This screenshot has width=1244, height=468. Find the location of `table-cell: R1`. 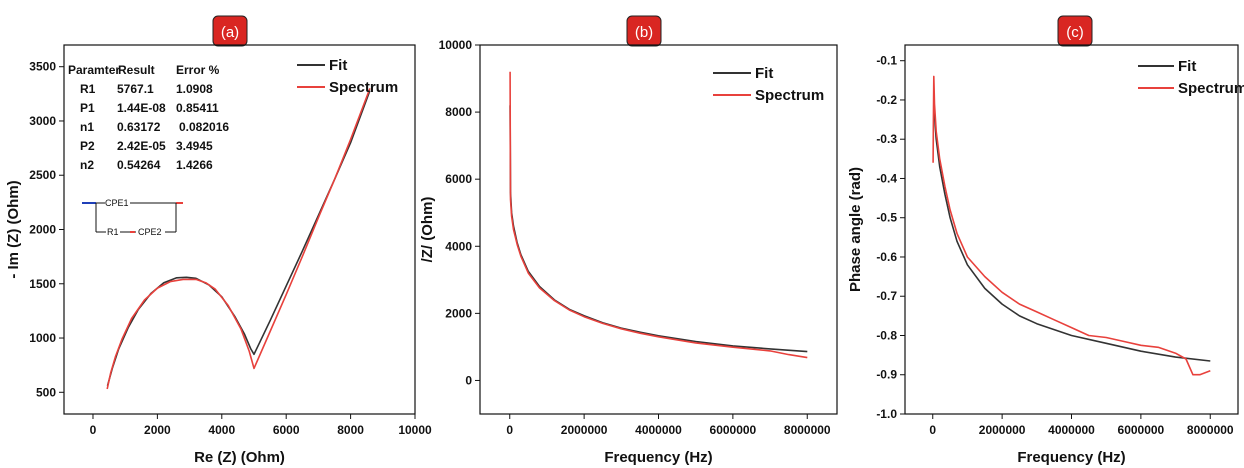

table-cell: R1 is located at coordinates (88, 89).